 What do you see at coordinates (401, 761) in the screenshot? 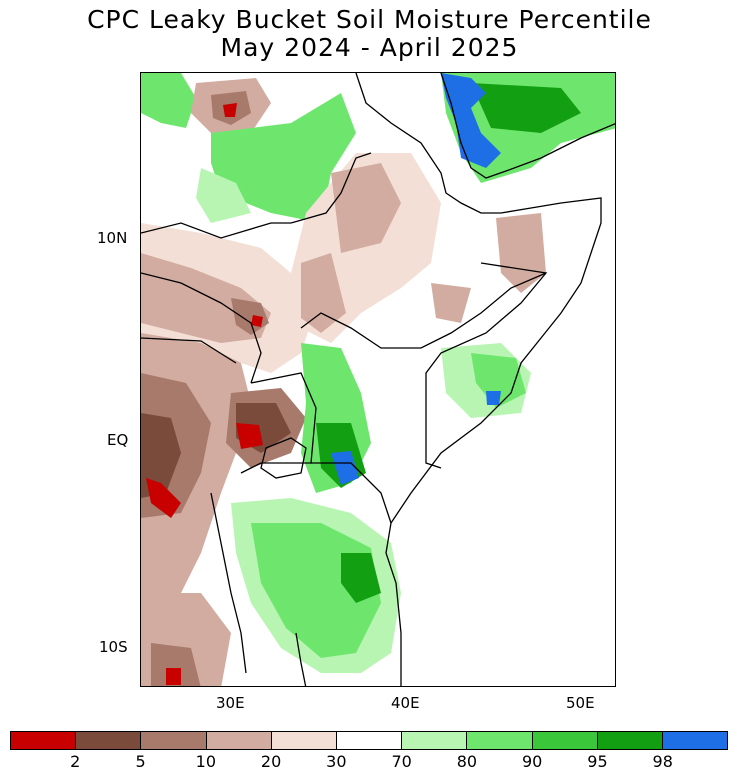
I see `legend-label: 70` at bounding box center [401, 761].